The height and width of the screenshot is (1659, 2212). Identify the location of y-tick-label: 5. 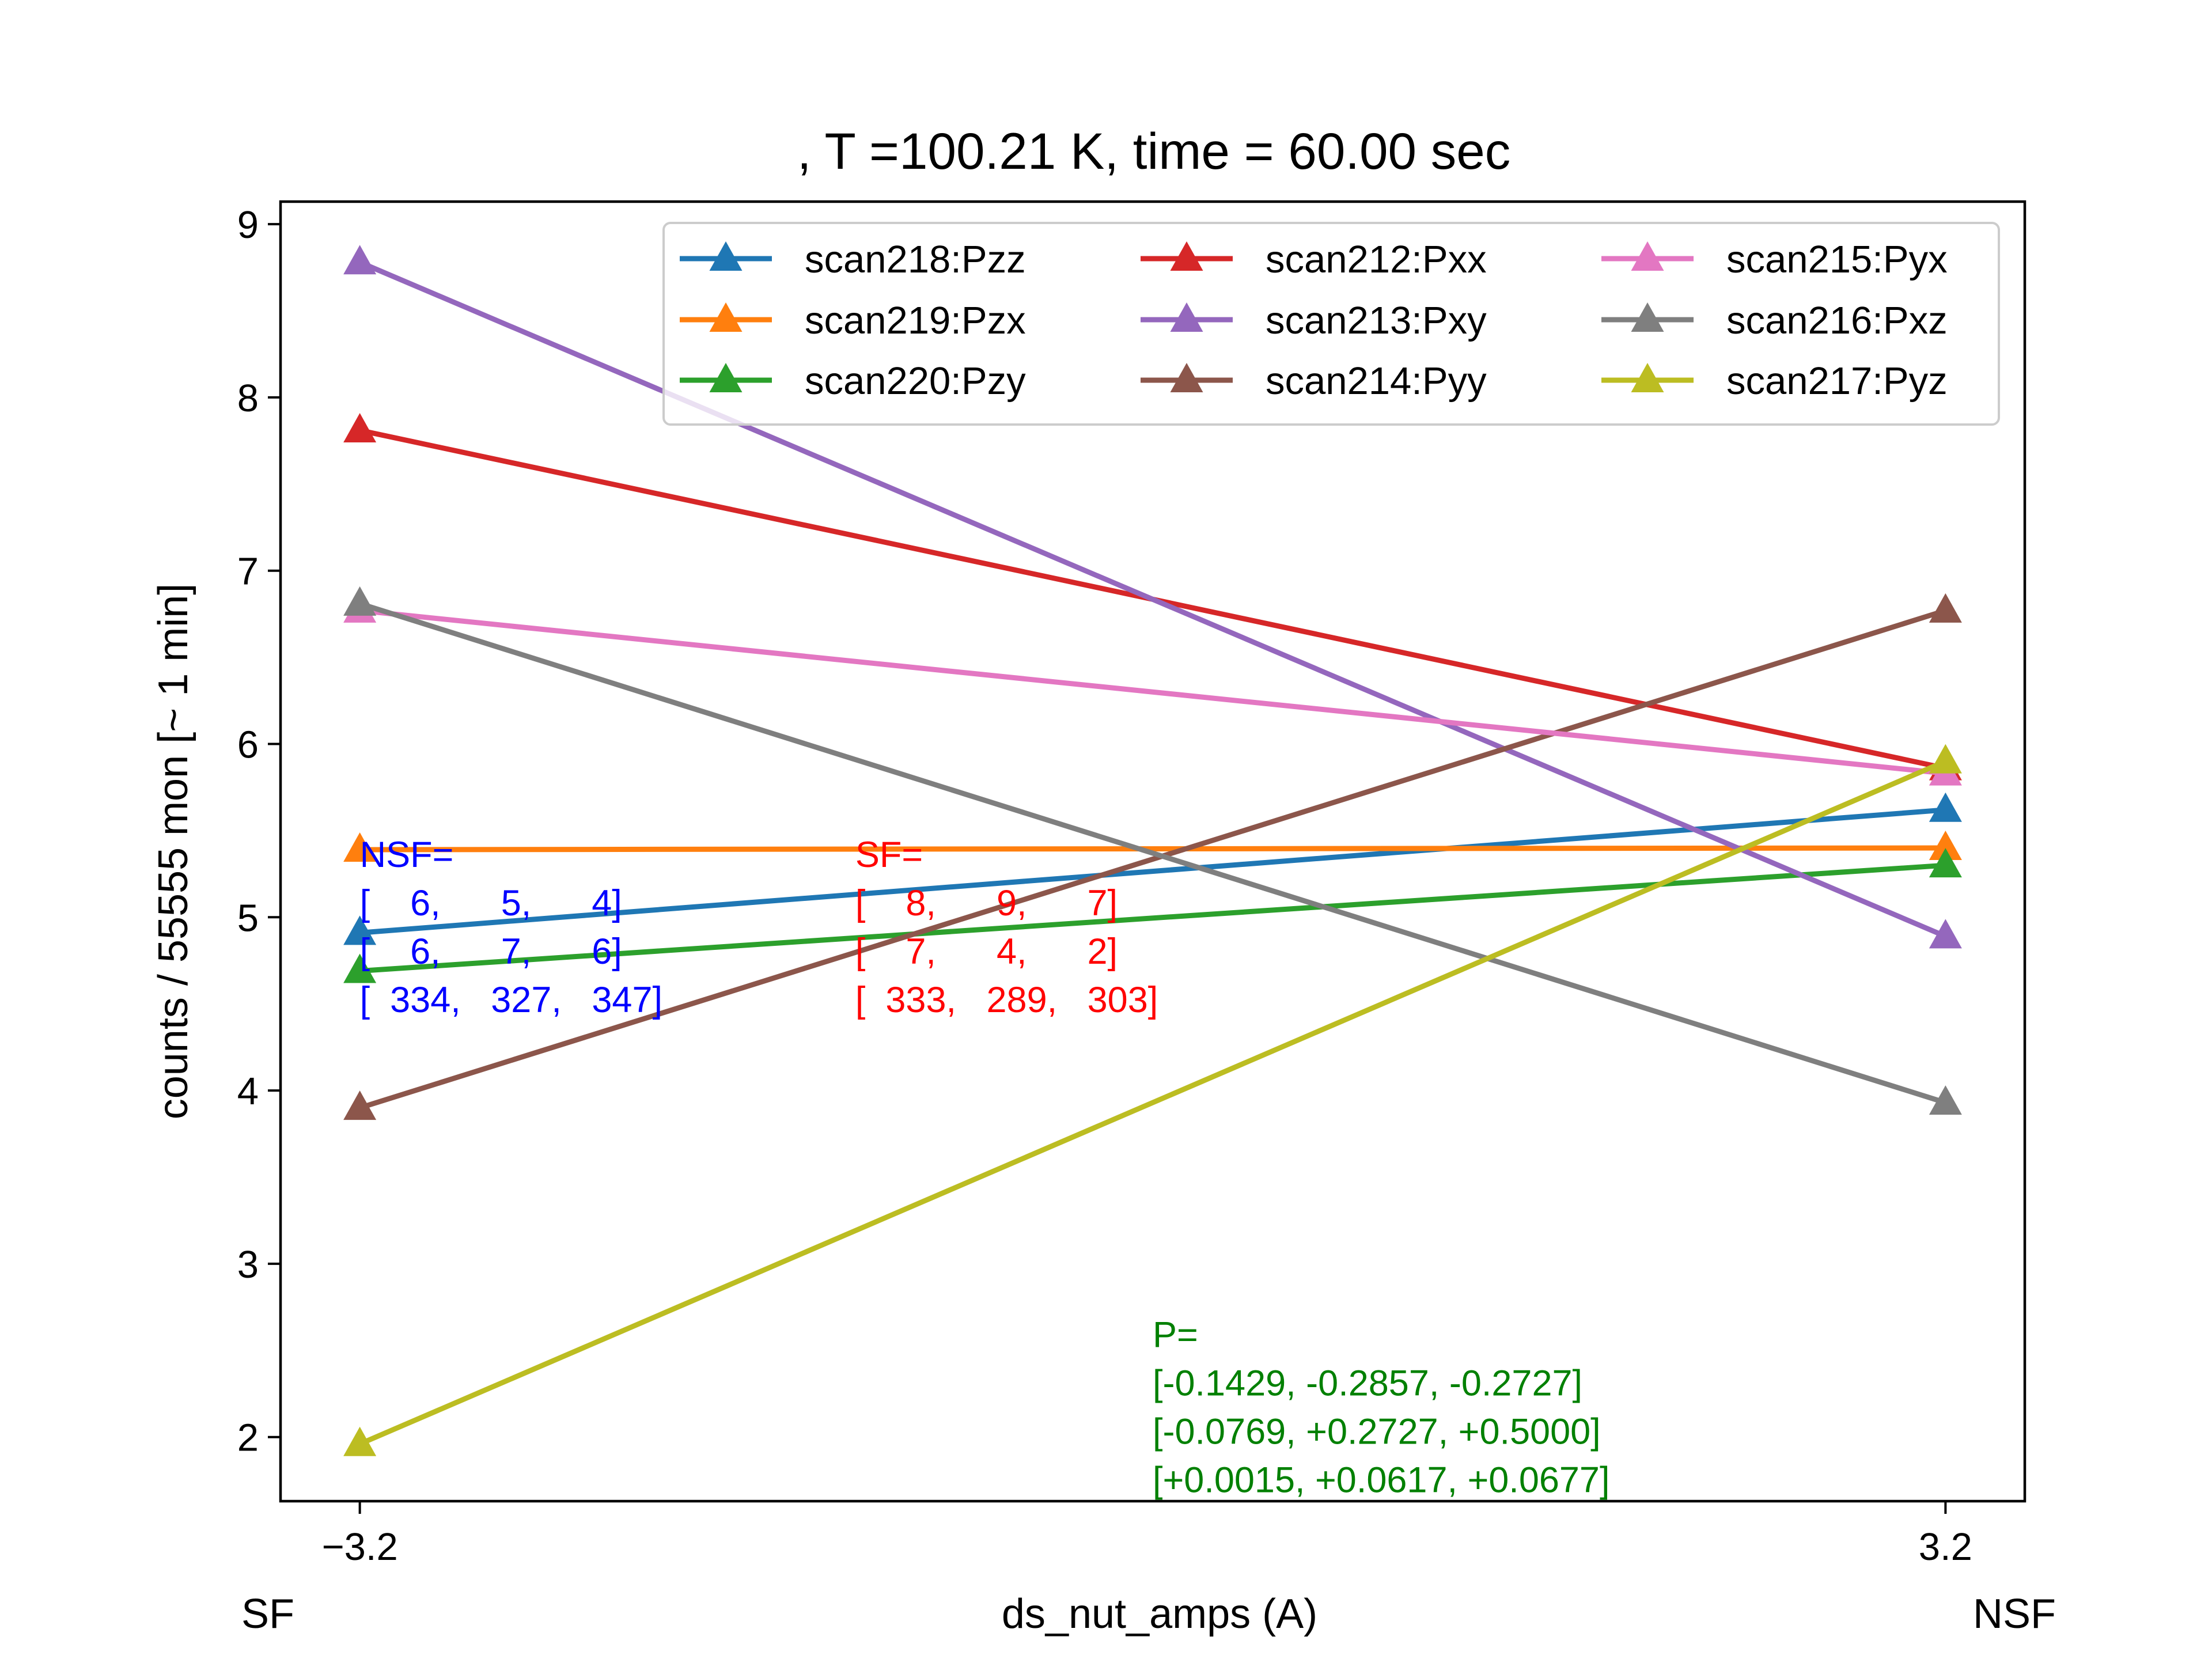
(248, 918).